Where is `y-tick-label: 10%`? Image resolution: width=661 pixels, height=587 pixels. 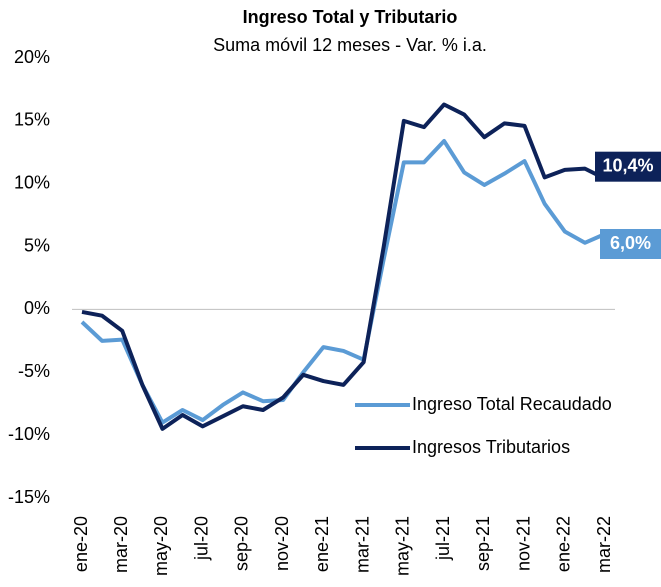 y-tick-label: 10% is located at coordinates (32, 182).